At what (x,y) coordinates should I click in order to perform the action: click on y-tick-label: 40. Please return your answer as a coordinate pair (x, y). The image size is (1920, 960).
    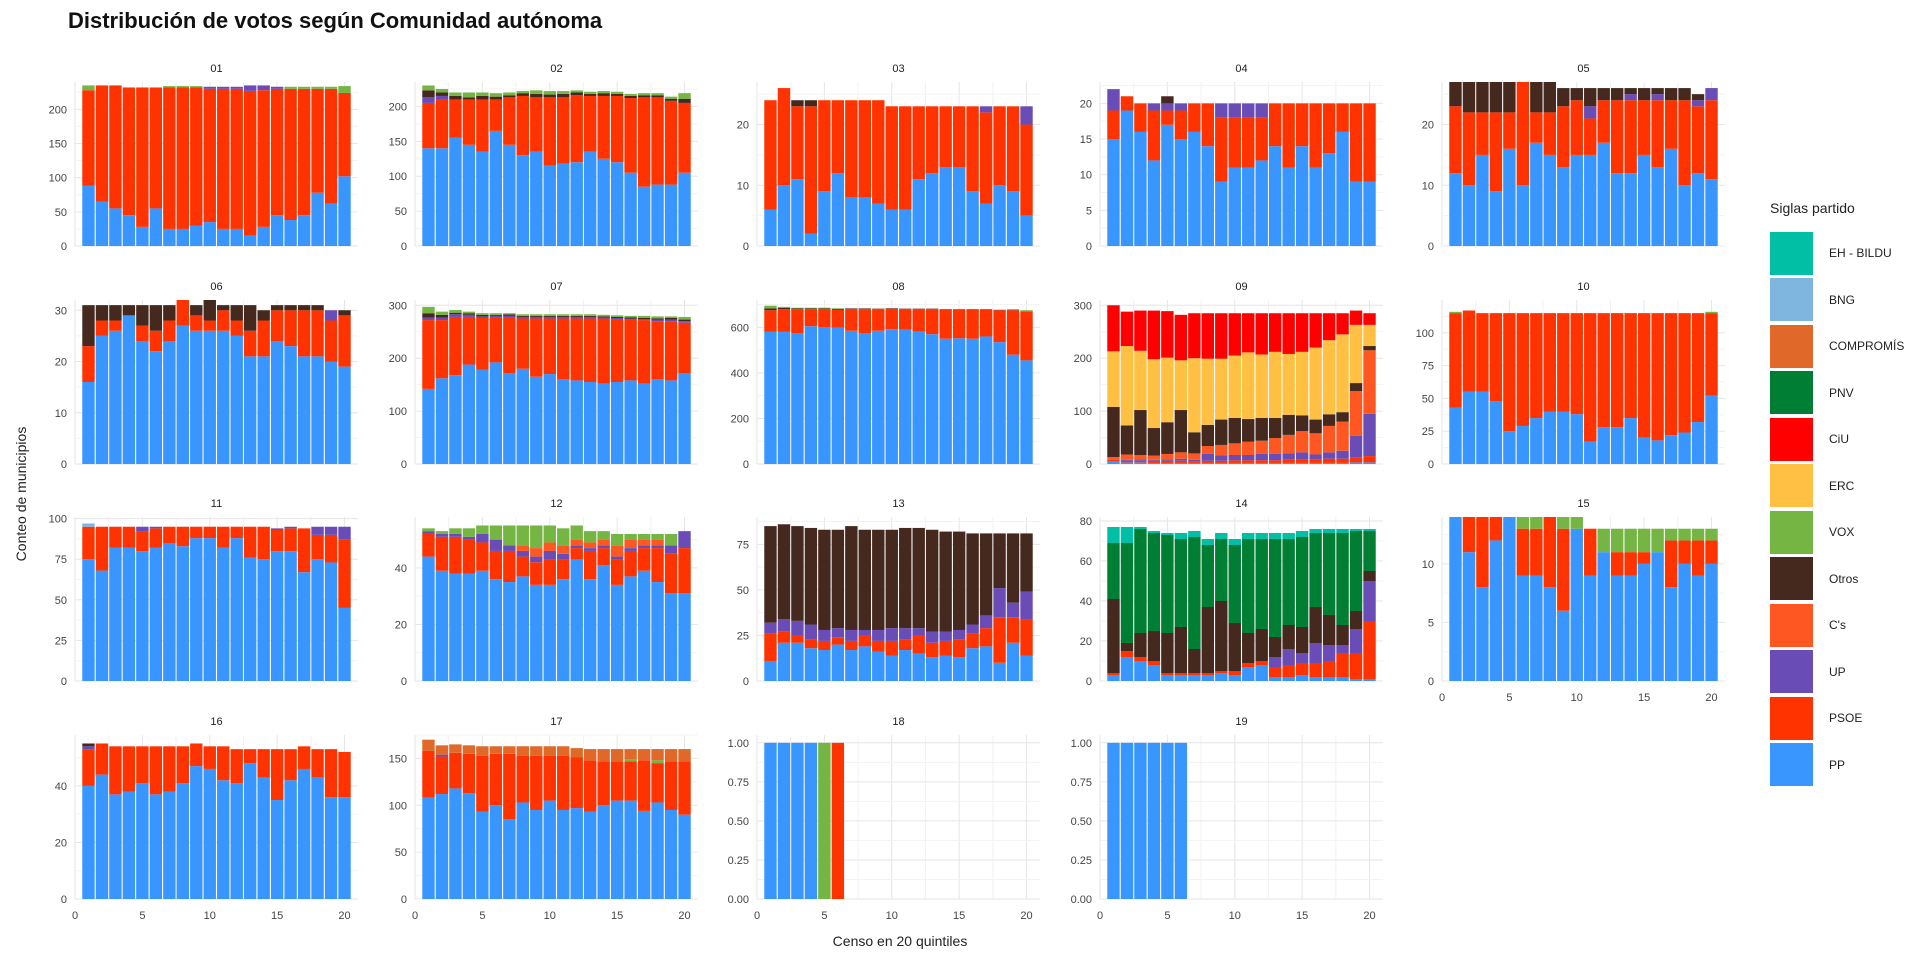
    Looking at the image, I should click on (401, 569).